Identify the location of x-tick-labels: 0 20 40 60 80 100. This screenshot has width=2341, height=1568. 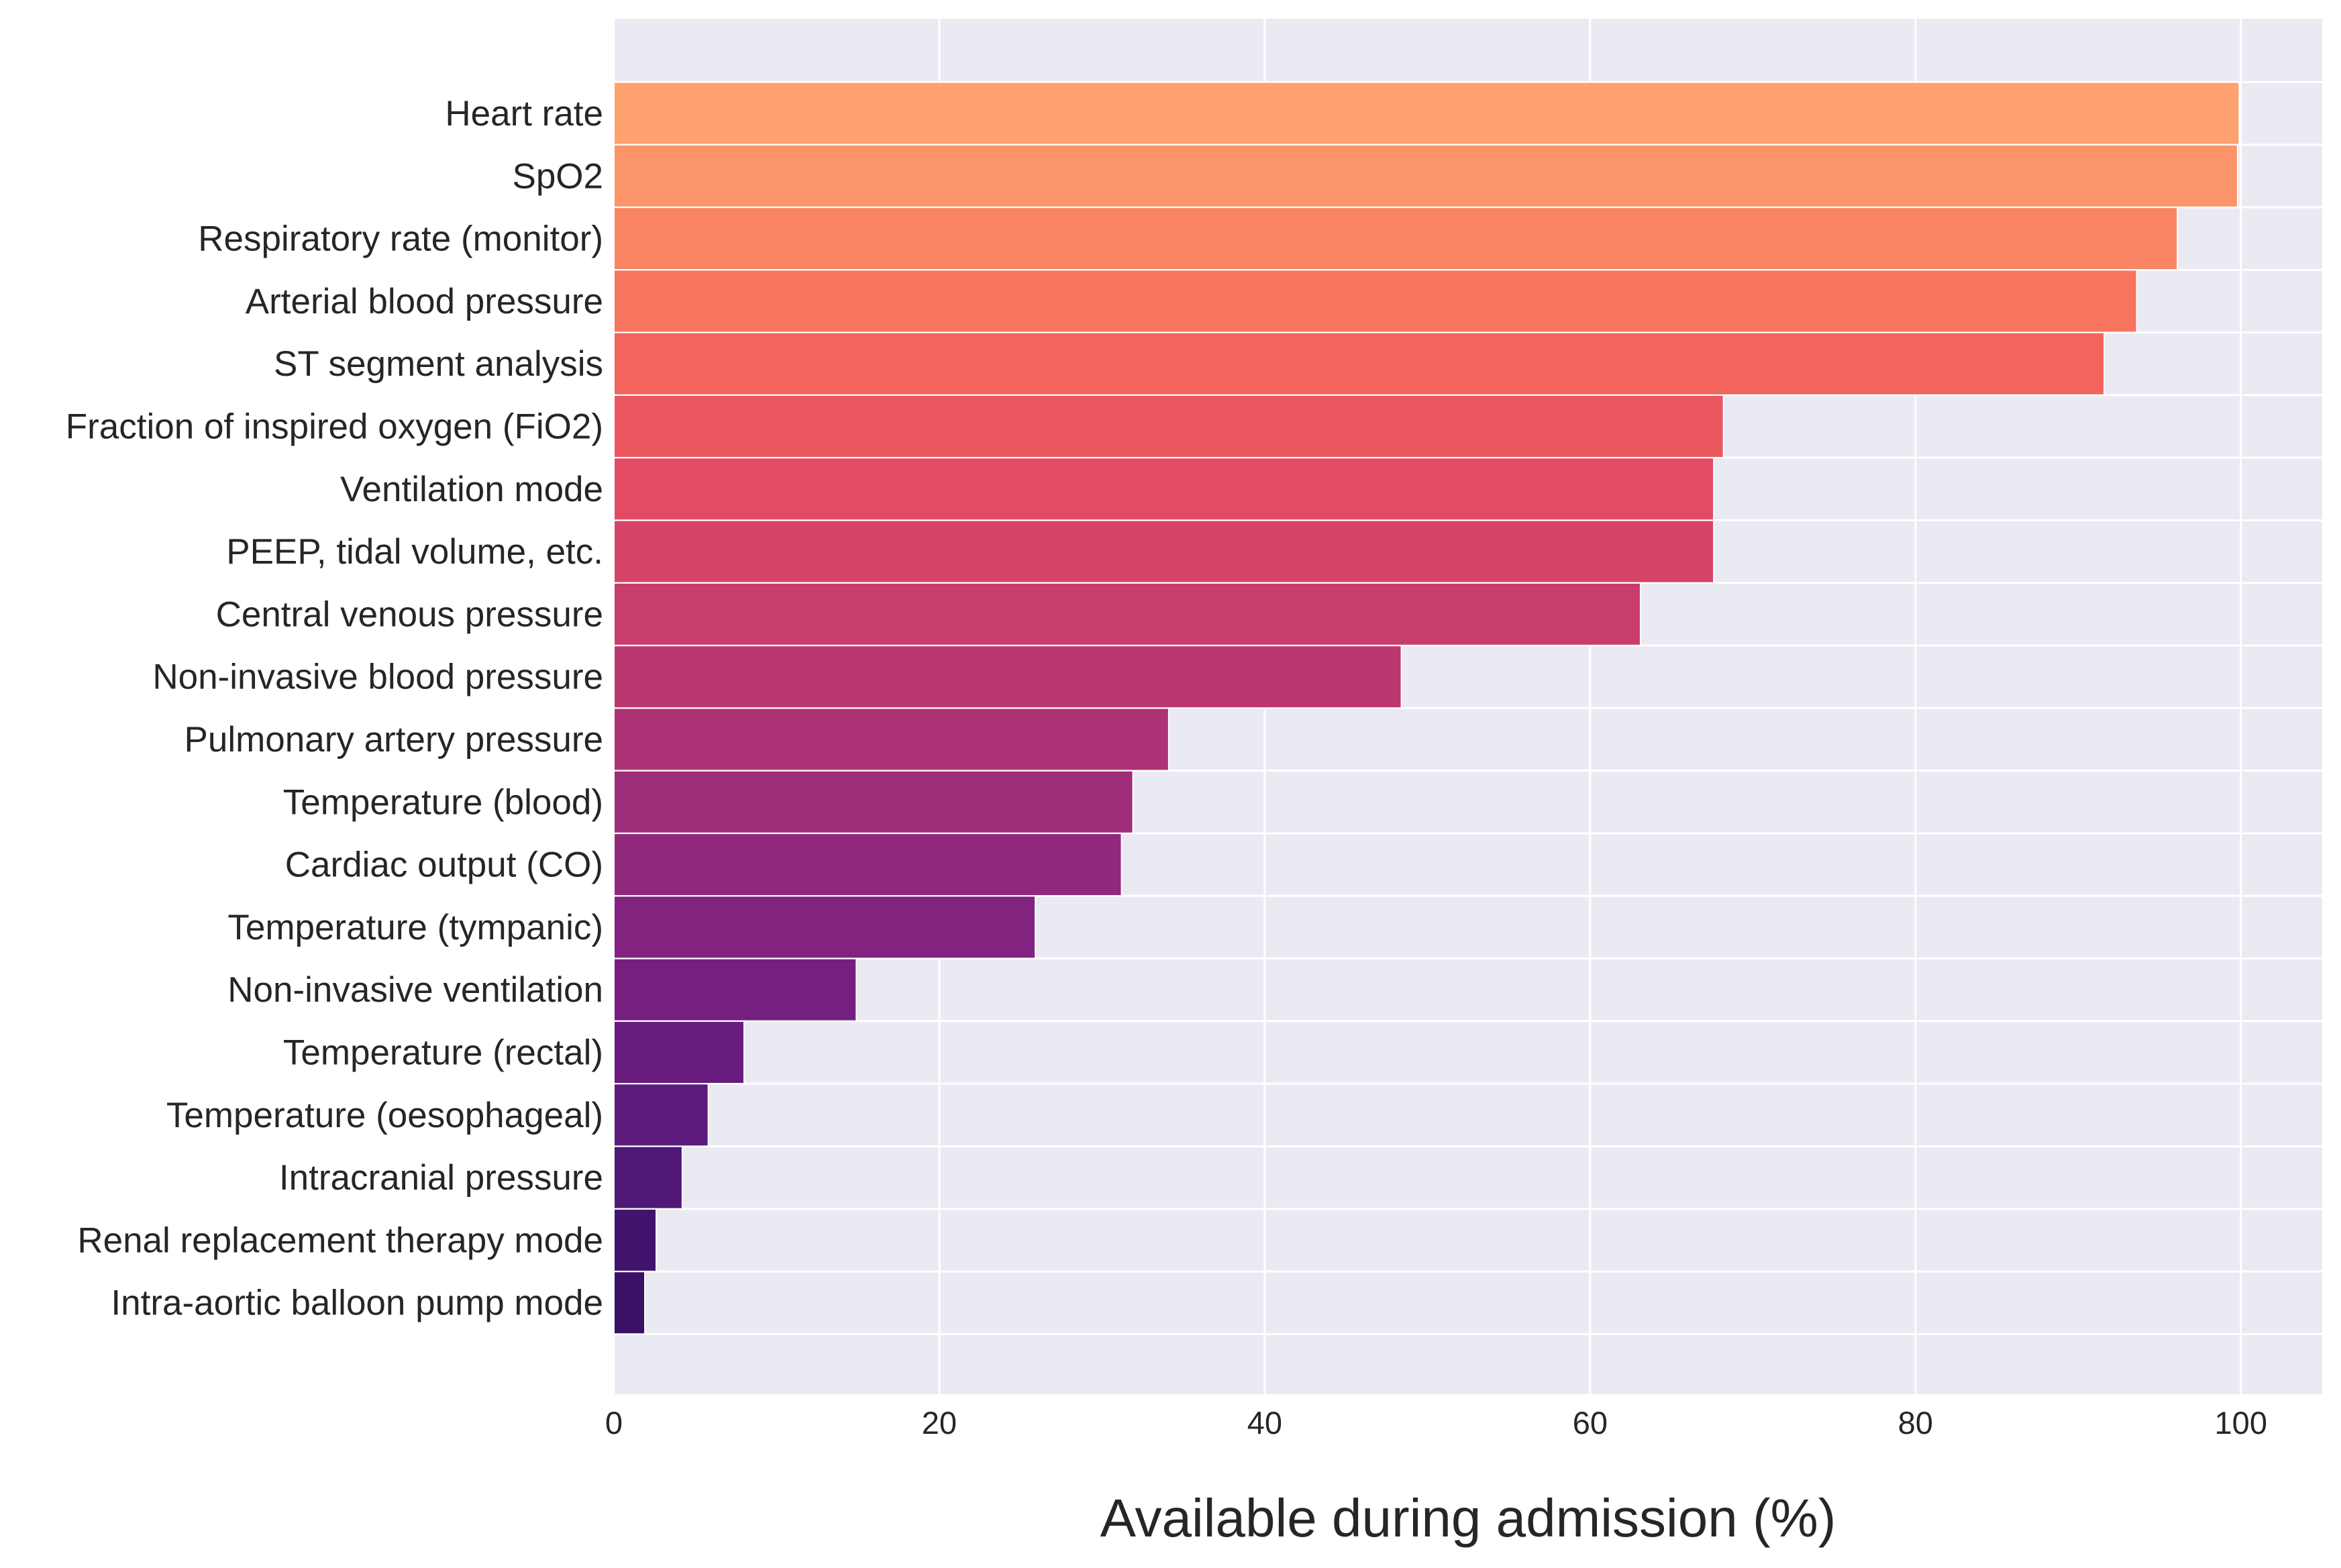
(1436, 1423).